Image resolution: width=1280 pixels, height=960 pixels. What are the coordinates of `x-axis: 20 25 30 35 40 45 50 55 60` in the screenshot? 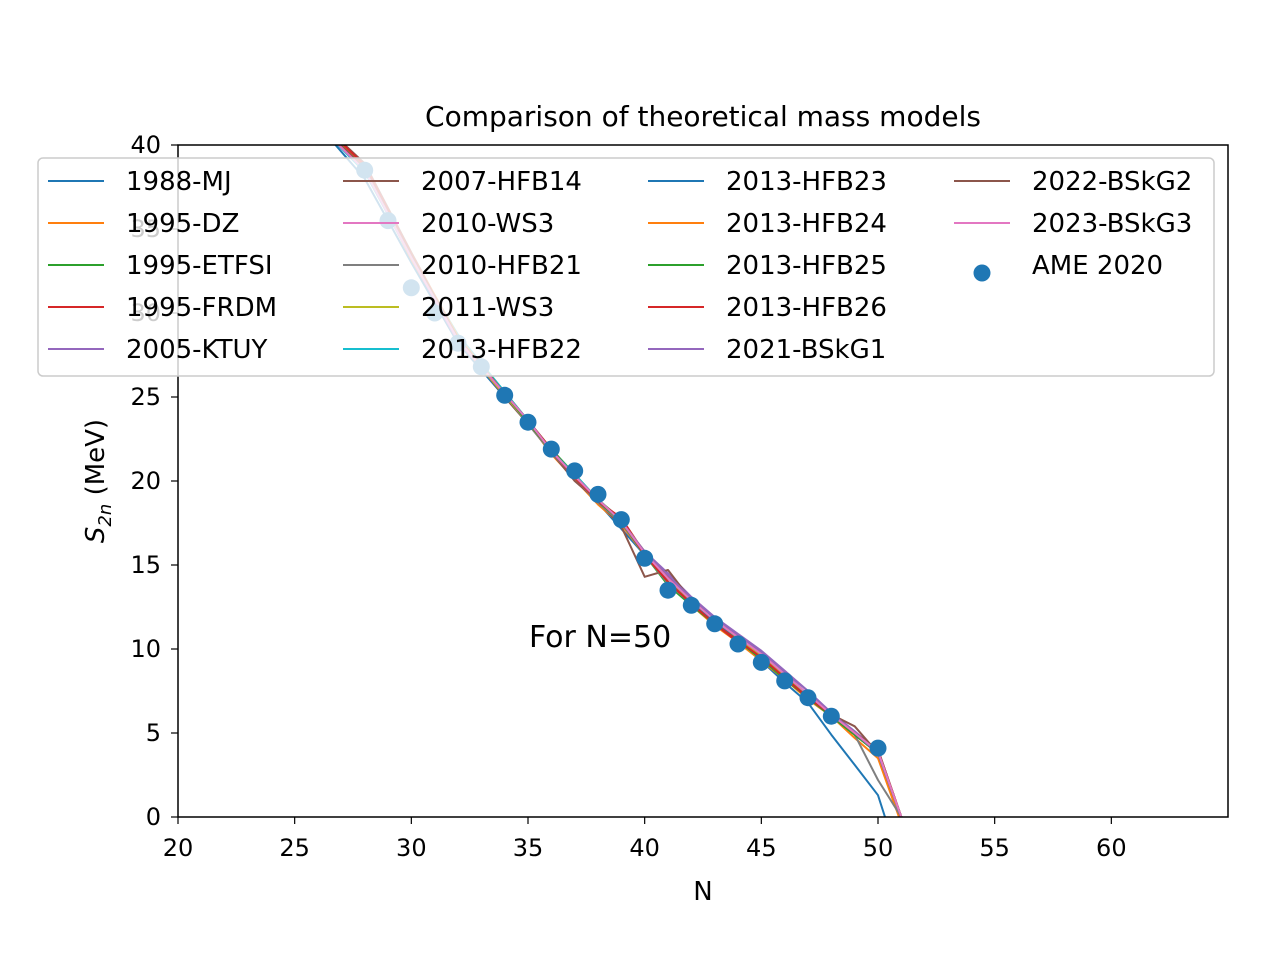 It's located at (645, 839).